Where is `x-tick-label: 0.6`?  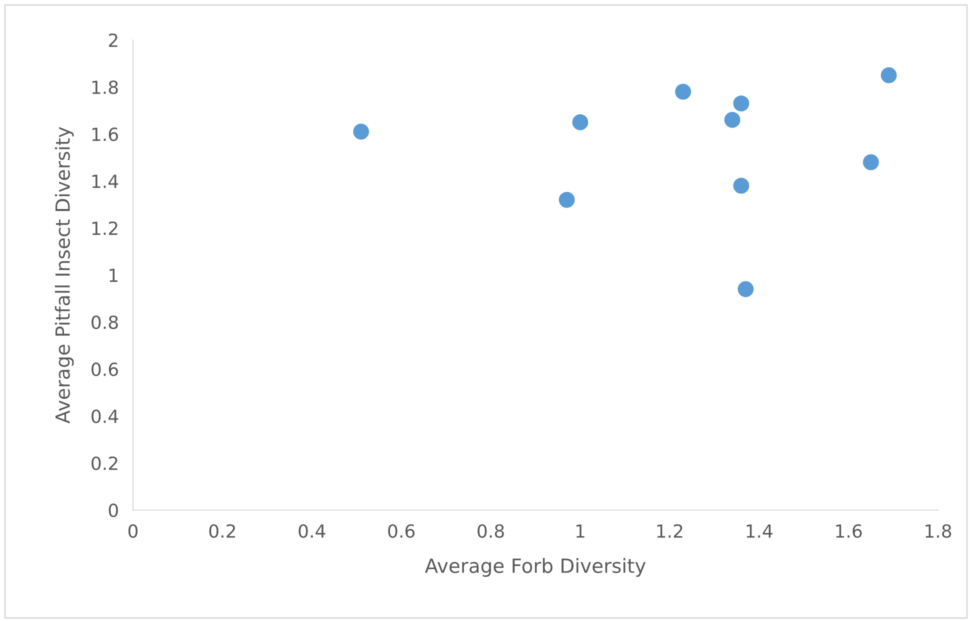
x-tick-label: 0.6 is located at coordinates (401, 531).